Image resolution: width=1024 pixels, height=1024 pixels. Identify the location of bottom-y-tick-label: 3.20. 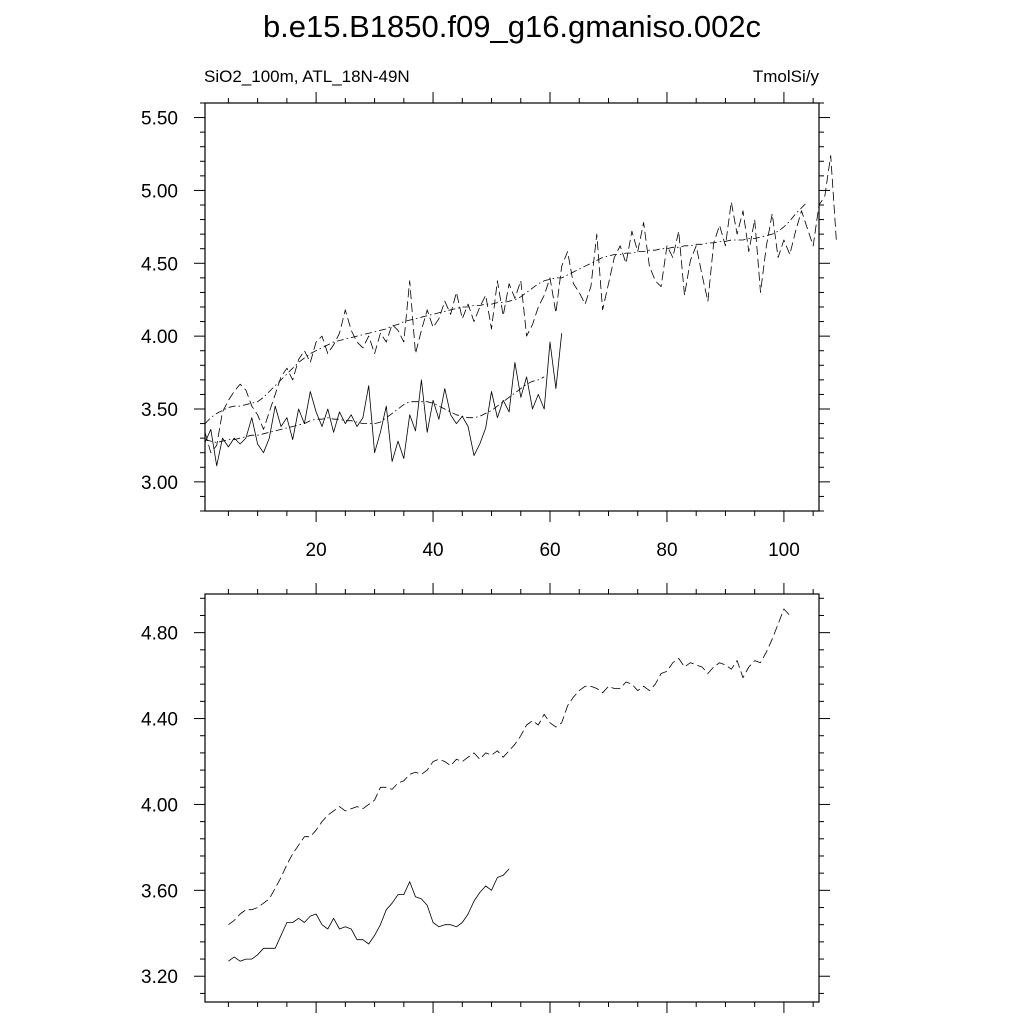
(159, 977).